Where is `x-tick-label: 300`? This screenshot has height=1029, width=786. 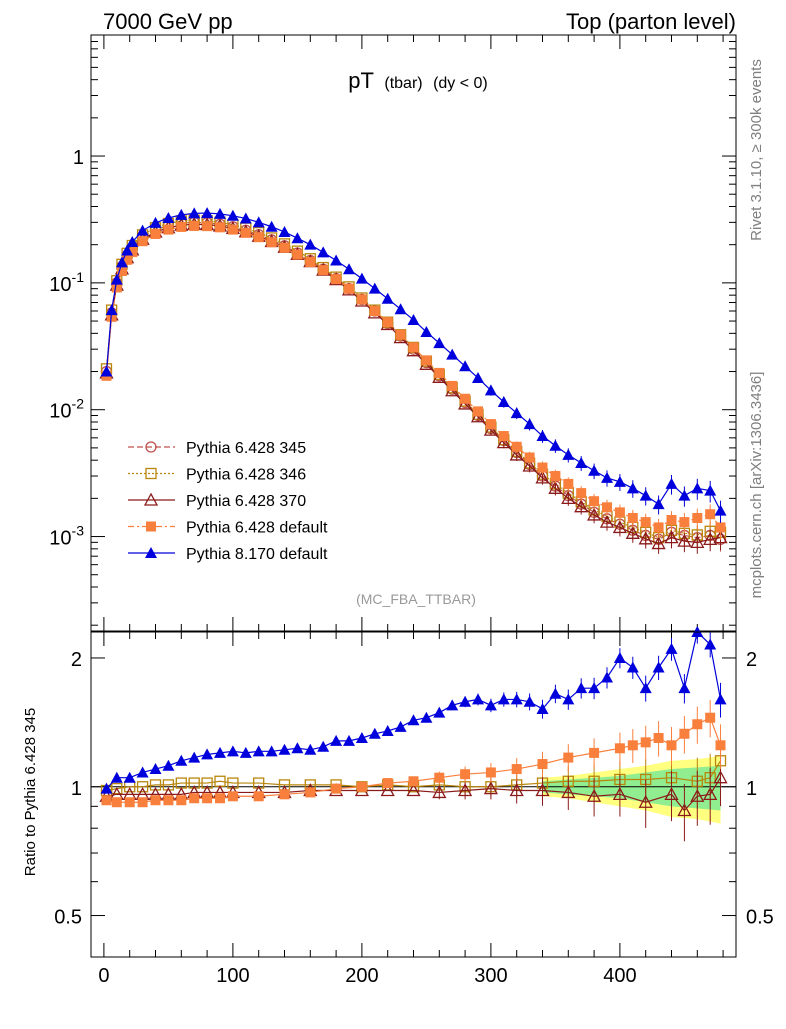 x-tick-label: 300 is located at coordinates (490, 976).